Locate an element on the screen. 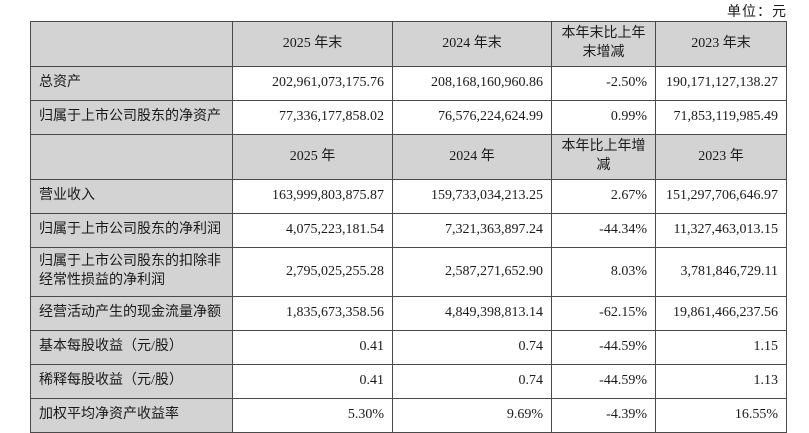  row-label: 总资产 is located at coordinates (131, 83).